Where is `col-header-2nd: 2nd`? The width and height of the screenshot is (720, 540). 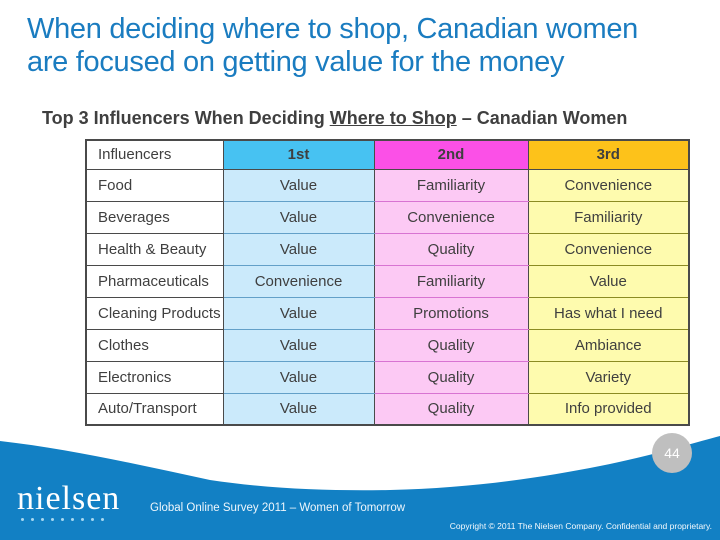 col-header-2nd: 2nd is located at coordinates (451, 154).